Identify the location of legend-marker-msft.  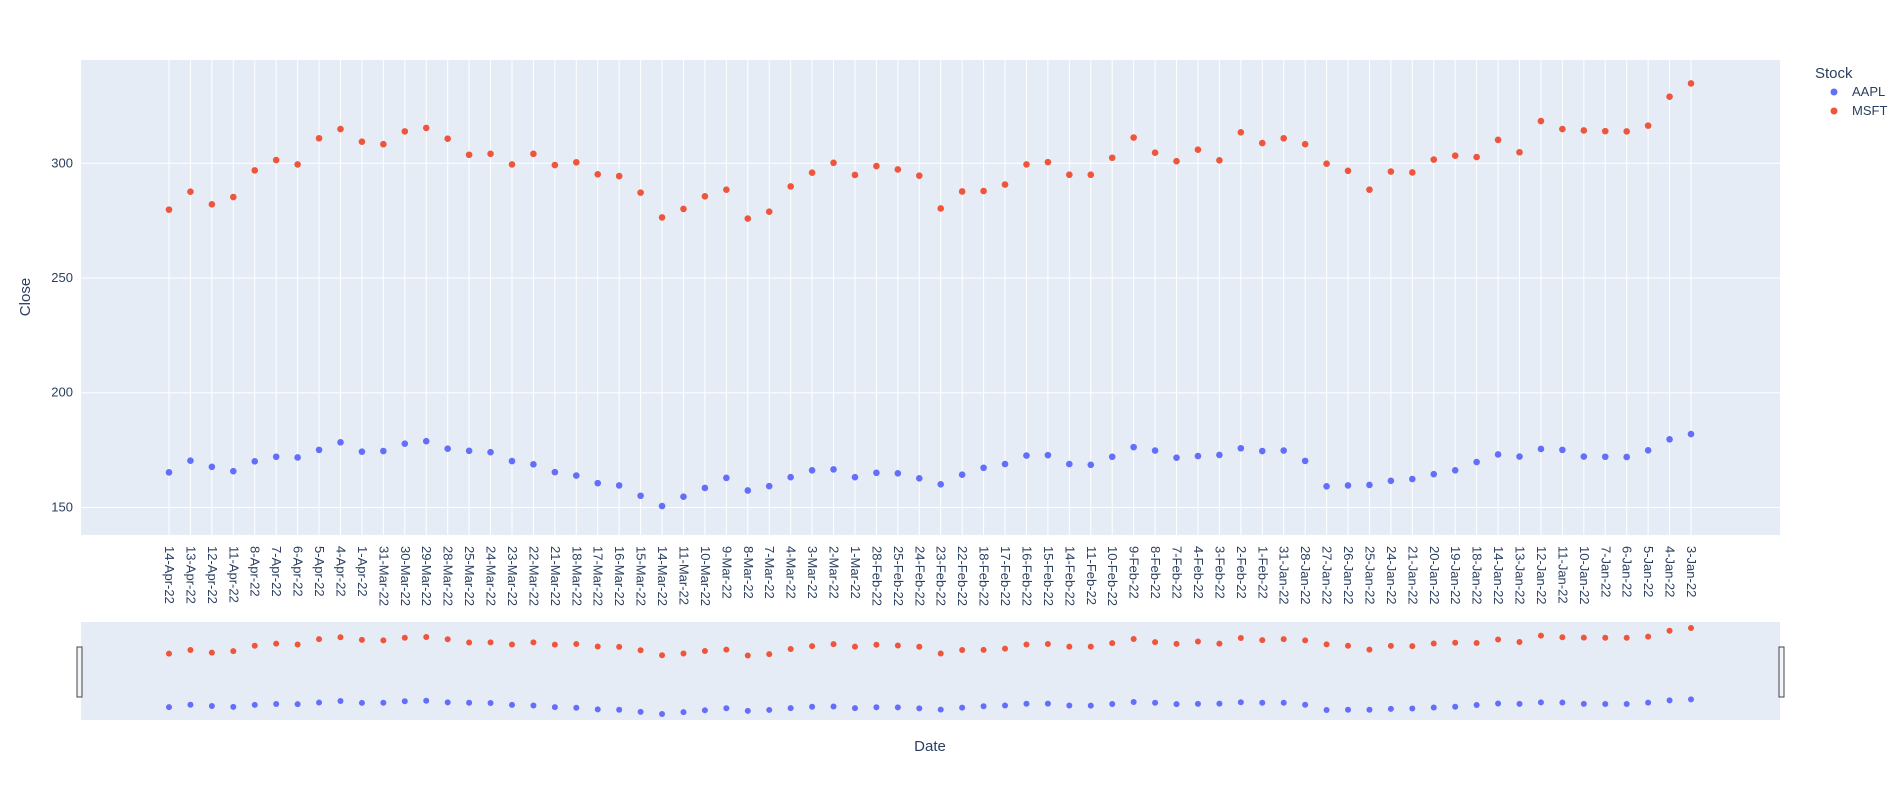
(1834, 111).